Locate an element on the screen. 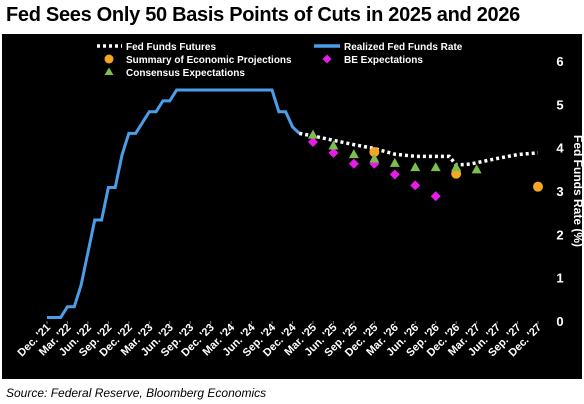 This screenshot has height=404, width=584. y-tick-label: 0 is located at coordinates (559, 321).